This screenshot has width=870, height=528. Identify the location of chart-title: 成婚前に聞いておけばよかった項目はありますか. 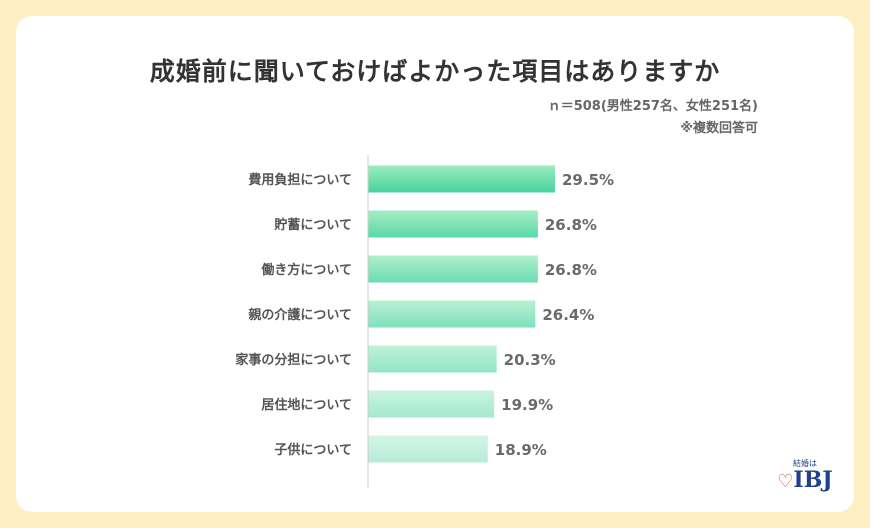
(435, 71).